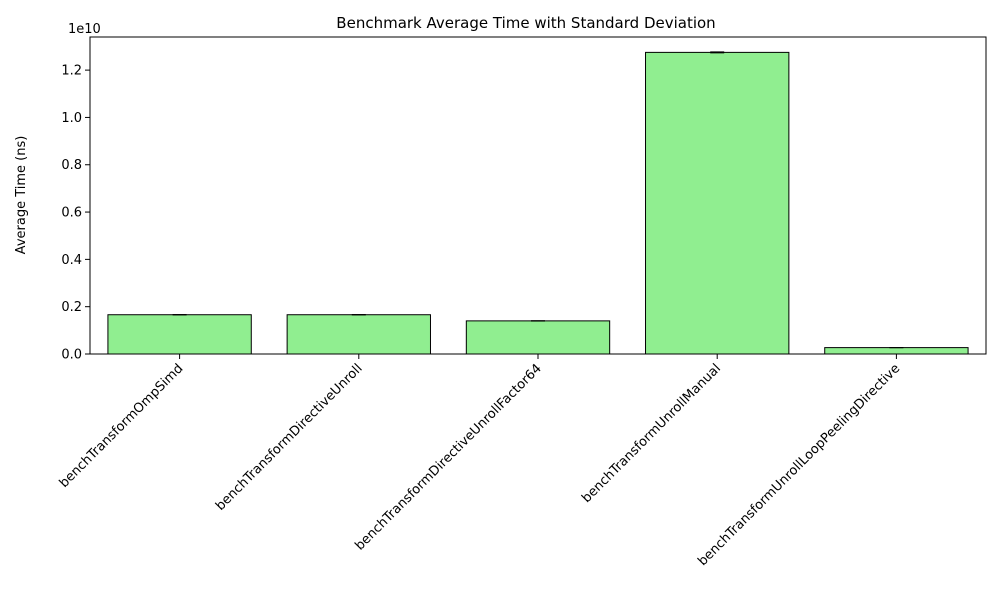  Describe the element at coordinates (122, 426) in the screenshot. I see `x-tick-label-1: benchTransformOmpSimd` at that location.